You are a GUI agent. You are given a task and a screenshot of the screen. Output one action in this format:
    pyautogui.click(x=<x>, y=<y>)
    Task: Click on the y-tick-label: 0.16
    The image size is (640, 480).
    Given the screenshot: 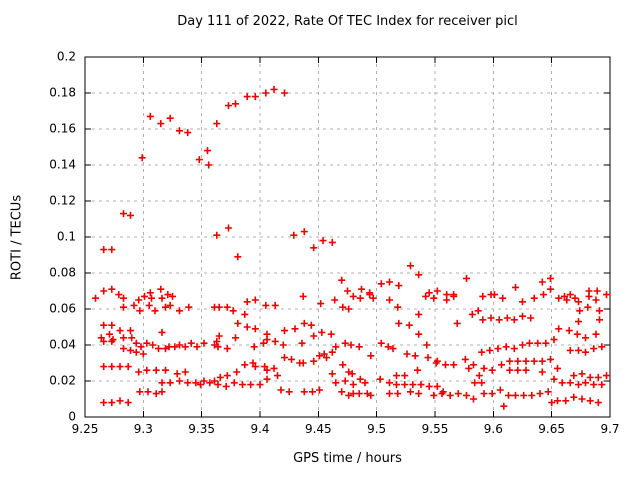 What is the action you would take?
    pyautogui.click(x=62, y=128)
    